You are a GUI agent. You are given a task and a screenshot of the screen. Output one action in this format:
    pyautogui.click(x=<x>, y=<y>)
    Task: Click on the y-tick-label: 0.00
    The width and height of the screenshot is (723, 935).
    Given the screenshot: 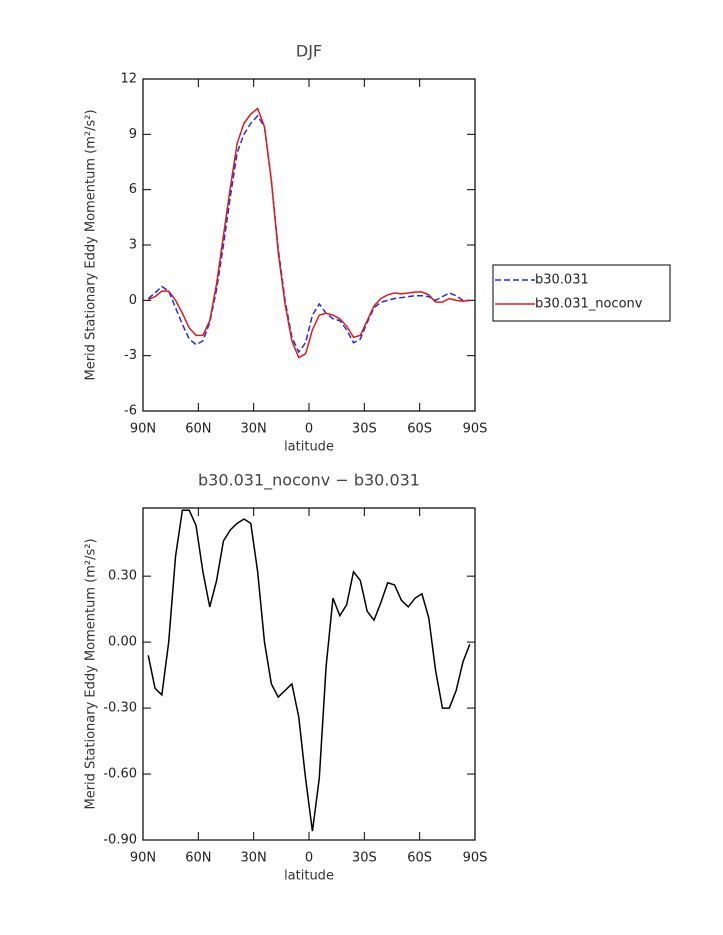 What is the action you would take?
    pyautogui.click(x=122, y=642)
    